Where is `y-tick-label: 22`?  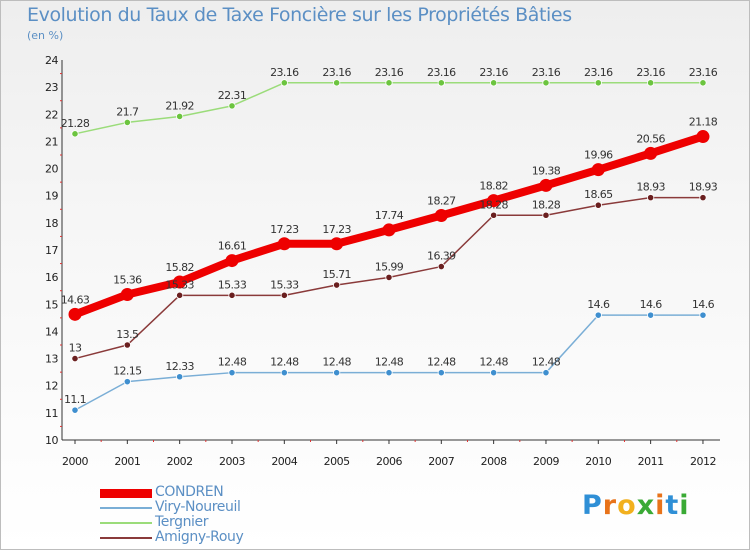 y-tick-label: 22 is located at coordinates (51, 114).